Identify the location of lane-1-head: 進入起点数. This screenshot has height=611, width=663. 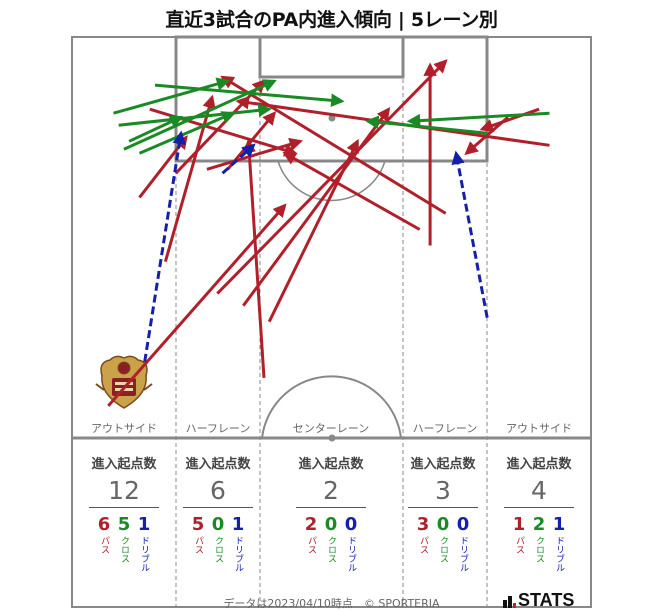
(124, 464).